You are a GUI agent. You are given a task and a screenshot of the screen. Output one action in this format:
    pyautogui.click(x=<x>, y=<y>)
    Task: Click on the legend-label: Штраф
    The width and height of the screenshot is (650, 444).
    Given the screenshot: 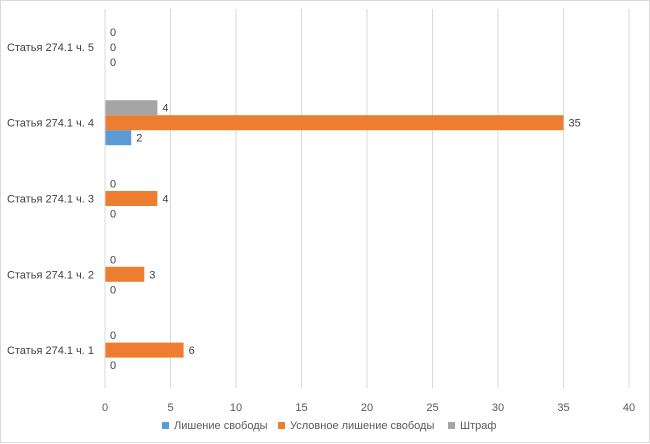 What is the action you would take?
    pyautogui.click(x=478, y=426)
    